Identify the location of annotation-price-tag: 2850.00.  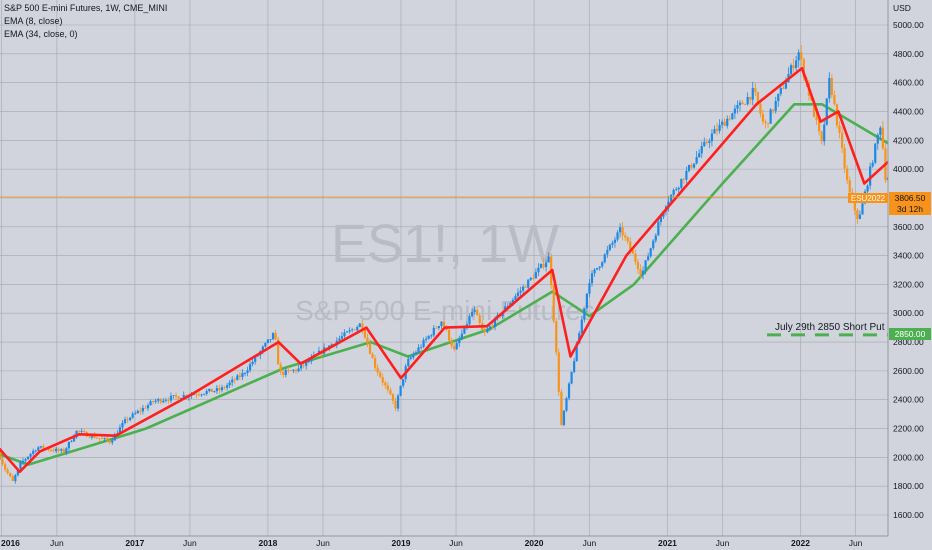
(910, 334).